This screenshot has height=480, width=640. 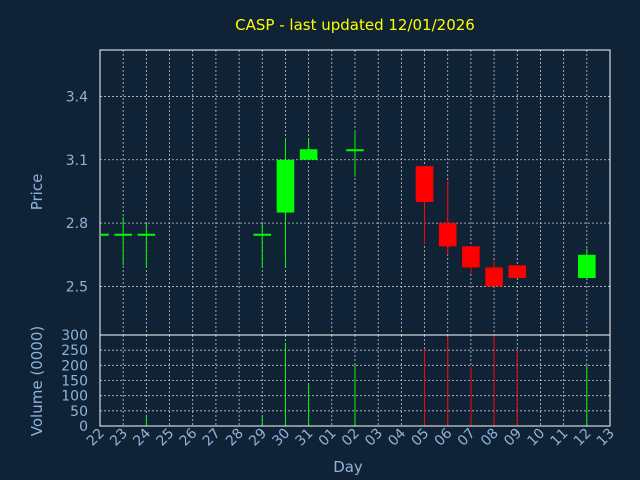 What do you see at coordinates (189, 437) in the screenshot?
I see `x-tick-label: 26` at bounding box center [189, 437].